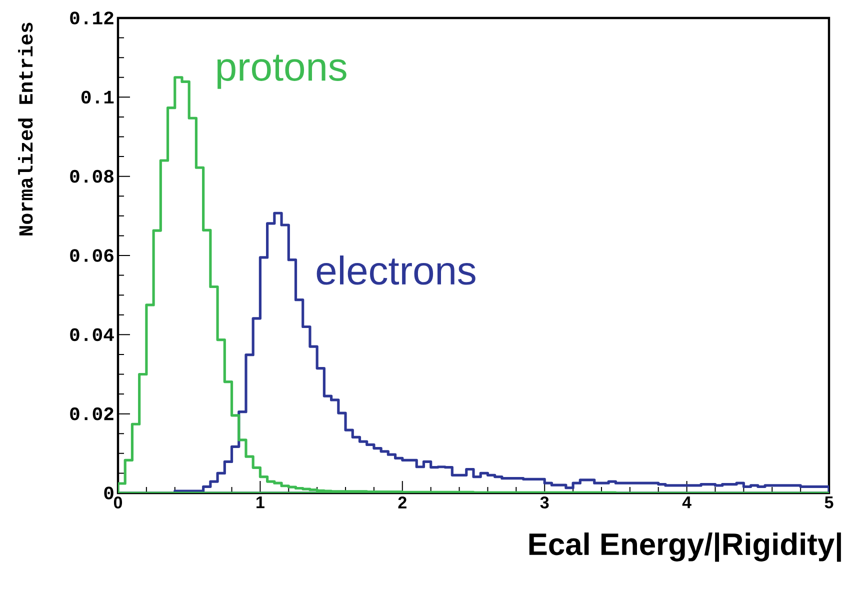 This screenshot has width=864, height=590. Describe the element at coordinates (829, 502) in the screenshot. I see `x-tick-label: 5` at that location.